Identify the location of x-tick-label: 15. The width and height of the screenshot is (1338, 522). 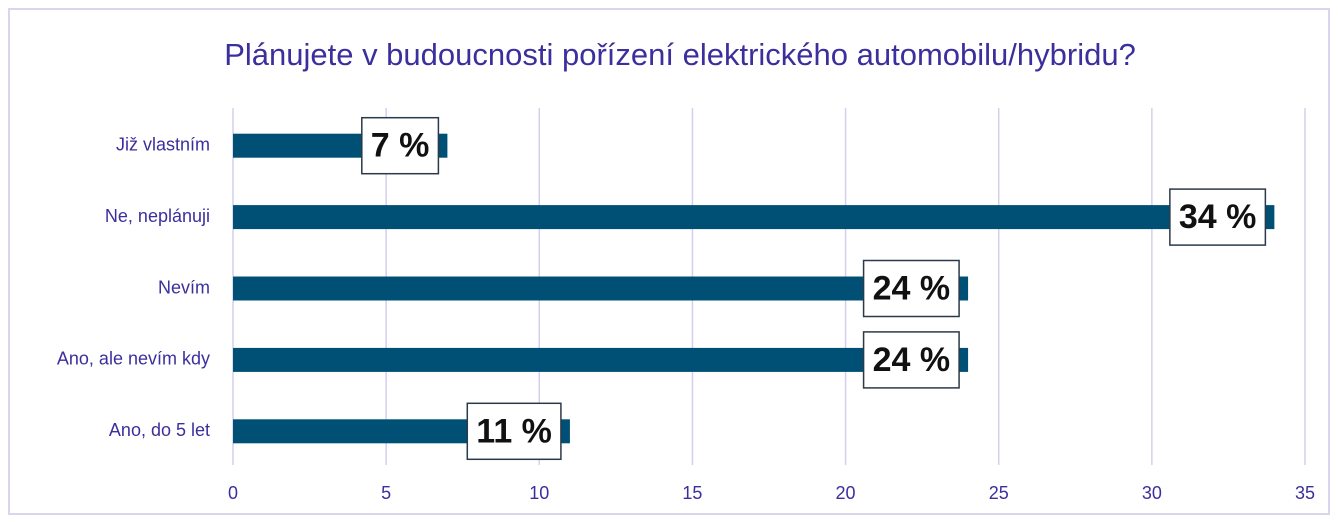
(692, 493).